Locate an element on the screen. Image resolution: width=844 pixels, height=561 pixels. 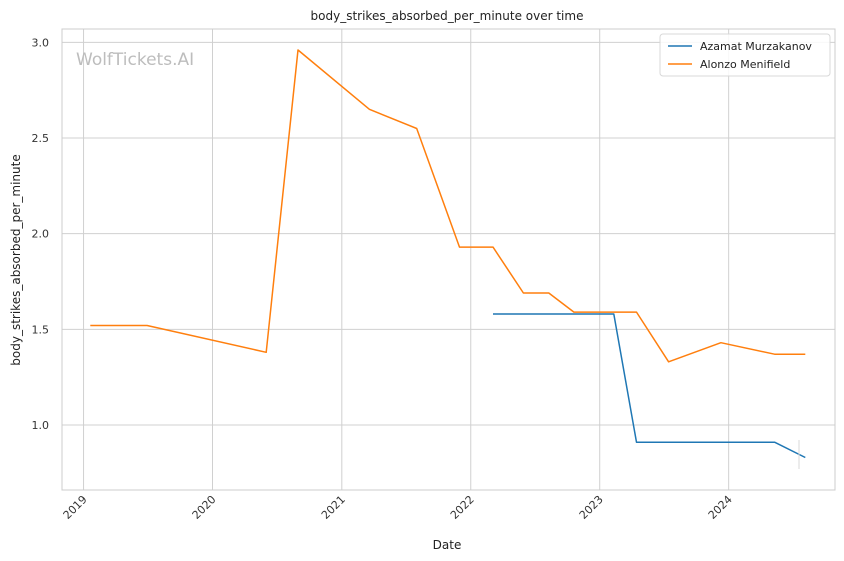
y-tick-label: 2.0 is located at coordinates (41, 234).